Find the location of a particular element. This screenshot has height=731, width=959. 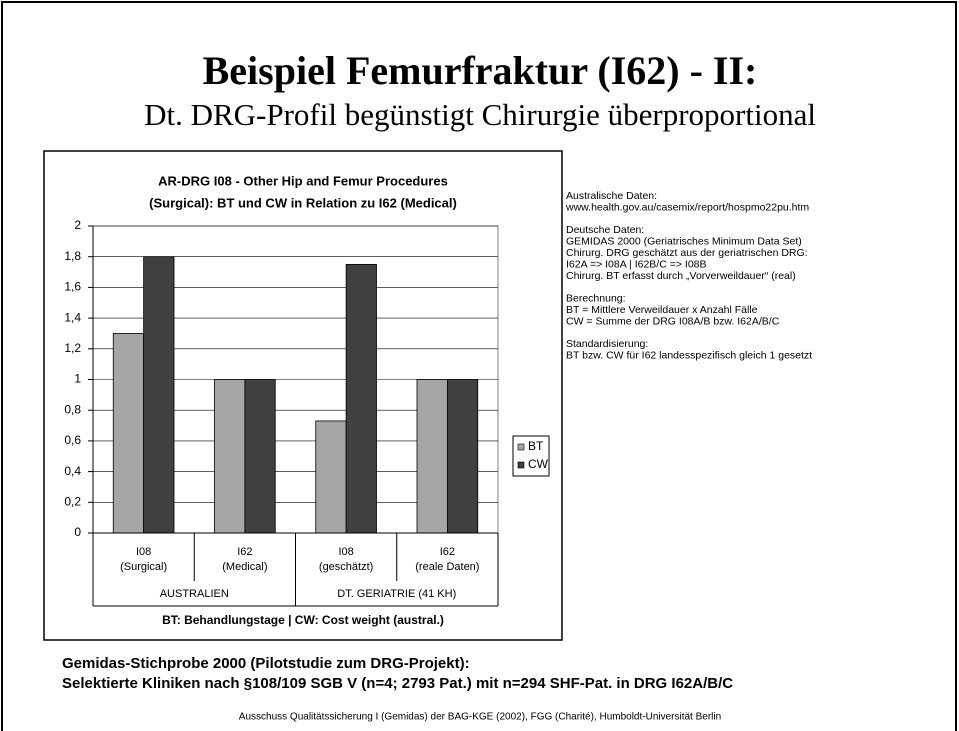

group-label: AUSTRALIEN is located at coordinates (194, 594).